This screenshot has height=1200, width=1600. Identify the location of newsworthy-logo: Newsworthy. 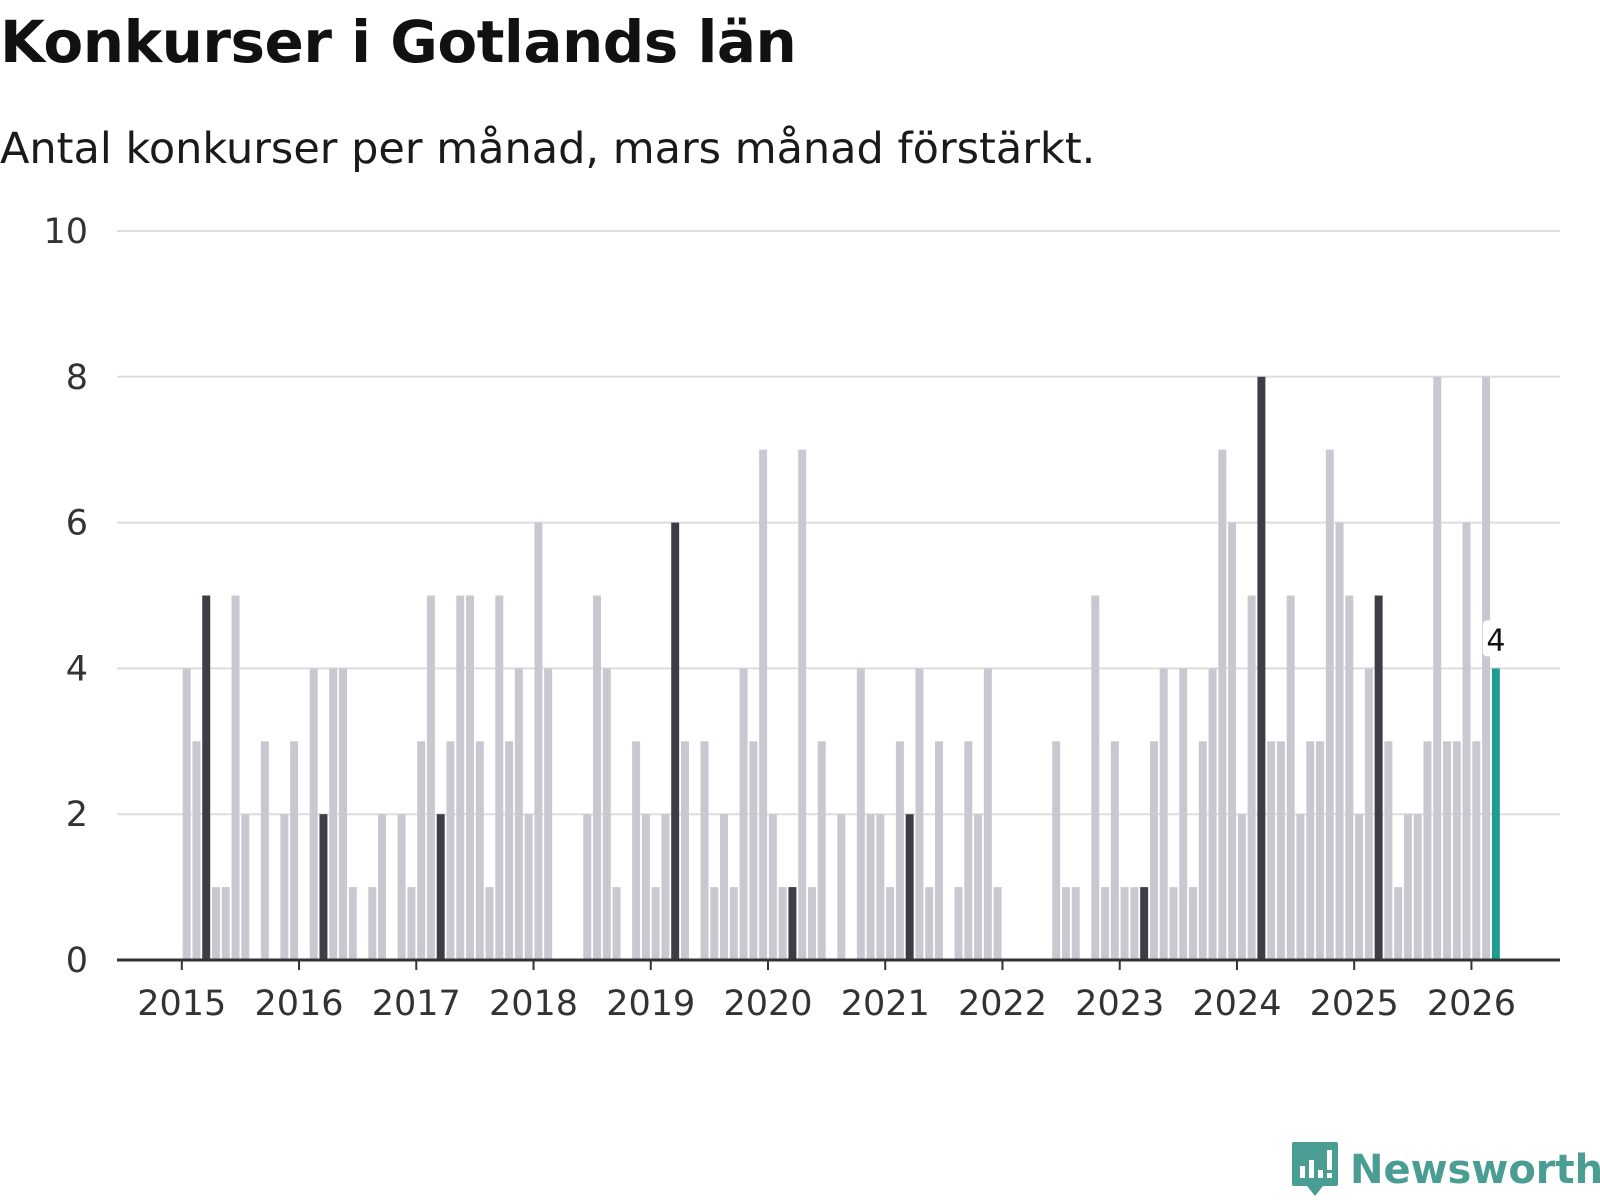
(1445, 1170).